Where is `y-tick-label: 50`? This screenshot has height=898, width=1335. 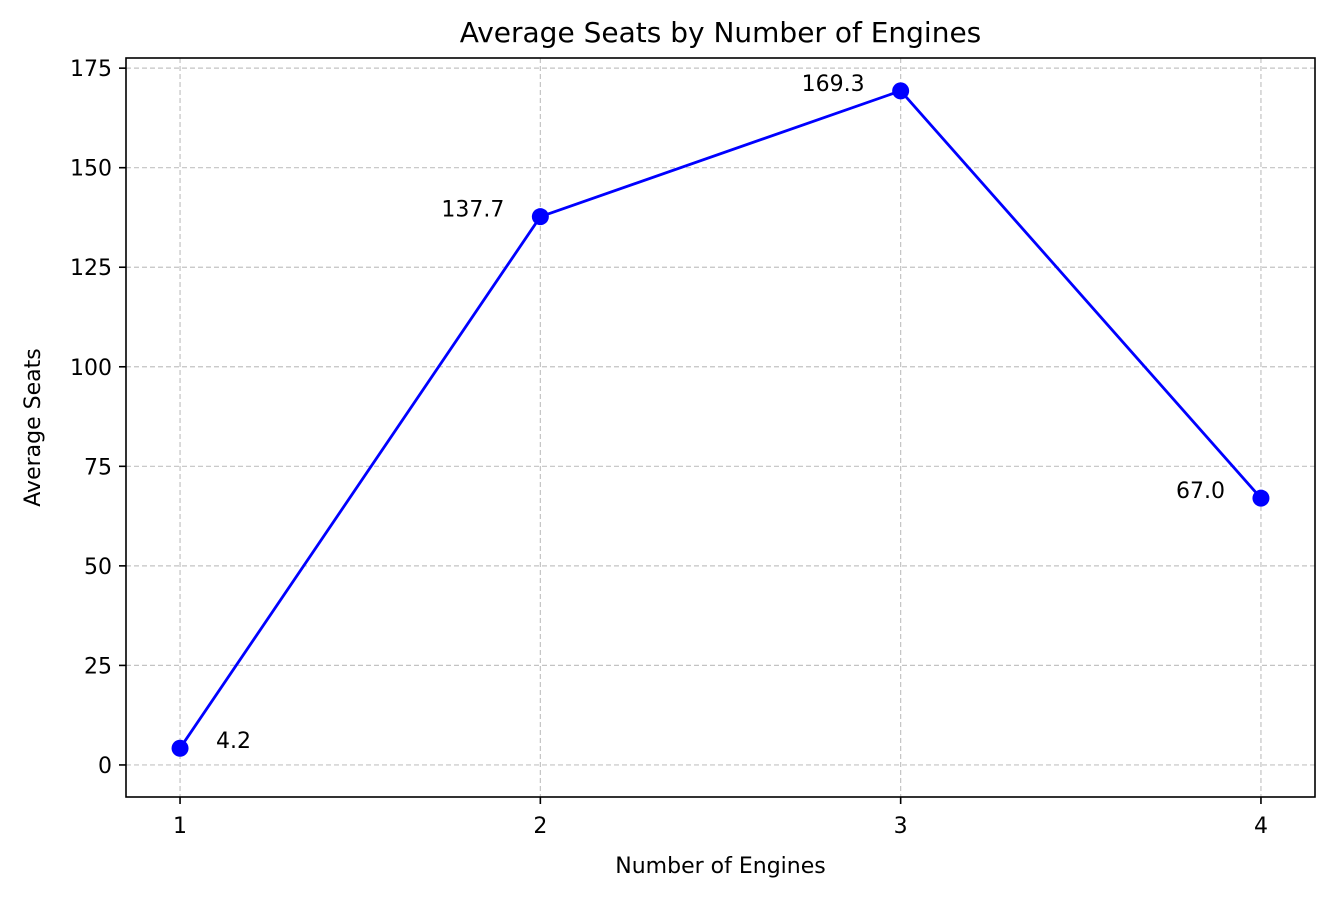 y-tick-label: 50 is located at coordinates (98, 567).